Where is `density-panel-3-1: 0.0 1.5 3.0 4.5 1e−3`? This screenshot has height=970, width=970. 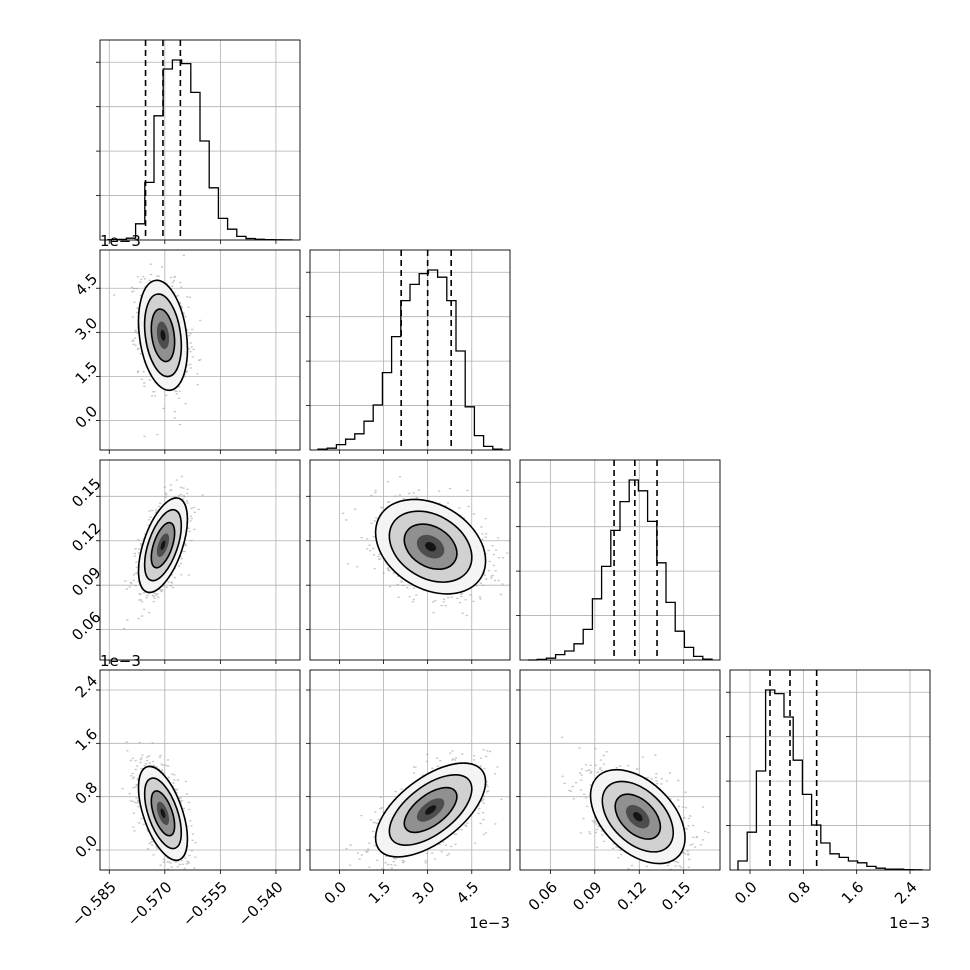
density-panel-3-1: 0.0 1.5 3.0 4.5 1e−3 is located at coordinates (408, 800).